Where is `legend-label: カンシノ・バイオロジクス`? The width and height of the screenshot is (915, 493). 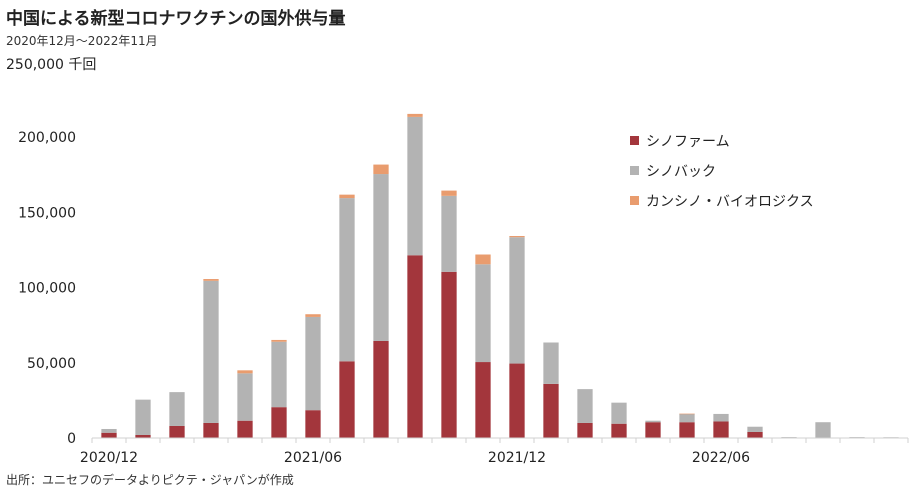 legend-label: カンシノ・バイオロジクス is located at coordinates (730, 202).